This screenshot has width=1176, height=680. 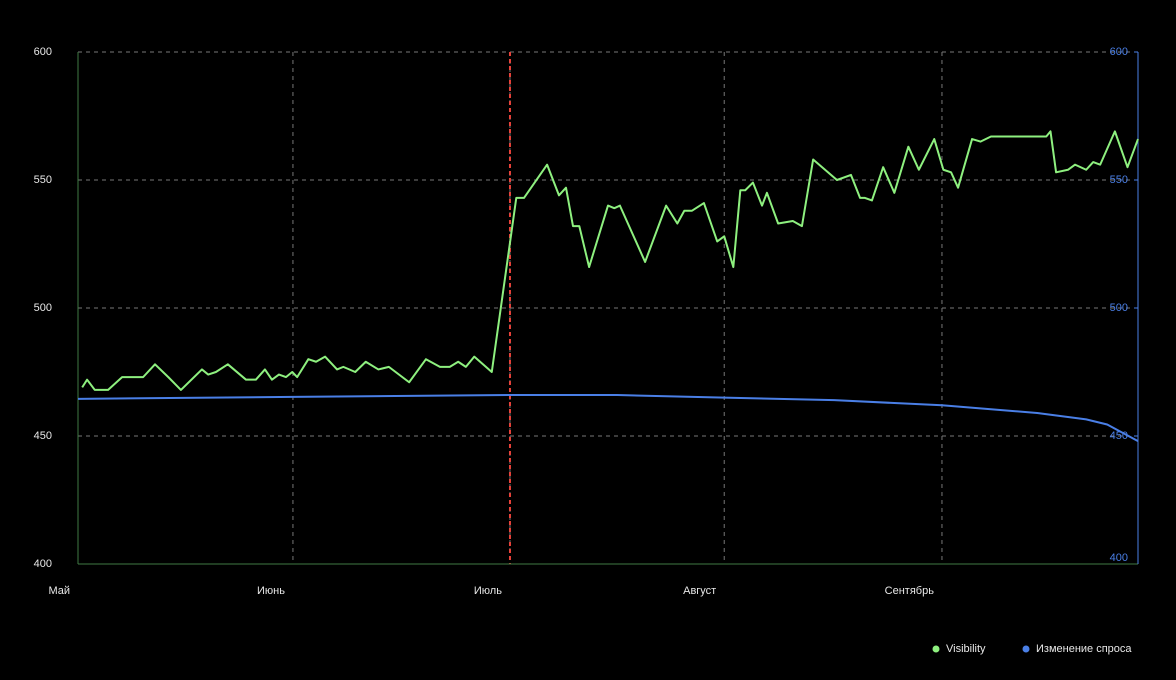 I want to click on y-tick-label: 450, so click(x=43, y=436).